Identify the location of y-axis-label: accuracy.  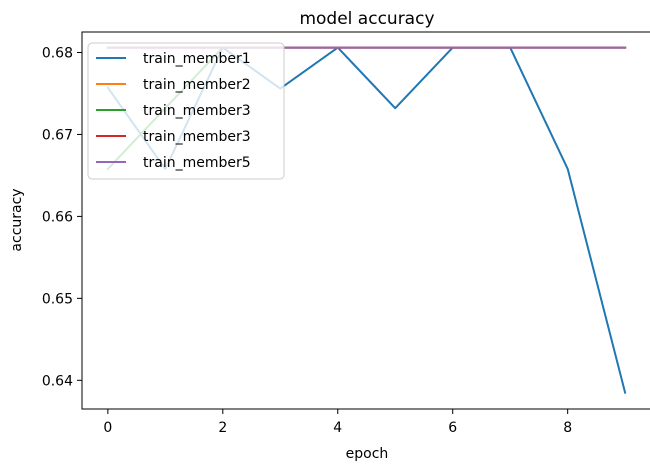
(17, 219).